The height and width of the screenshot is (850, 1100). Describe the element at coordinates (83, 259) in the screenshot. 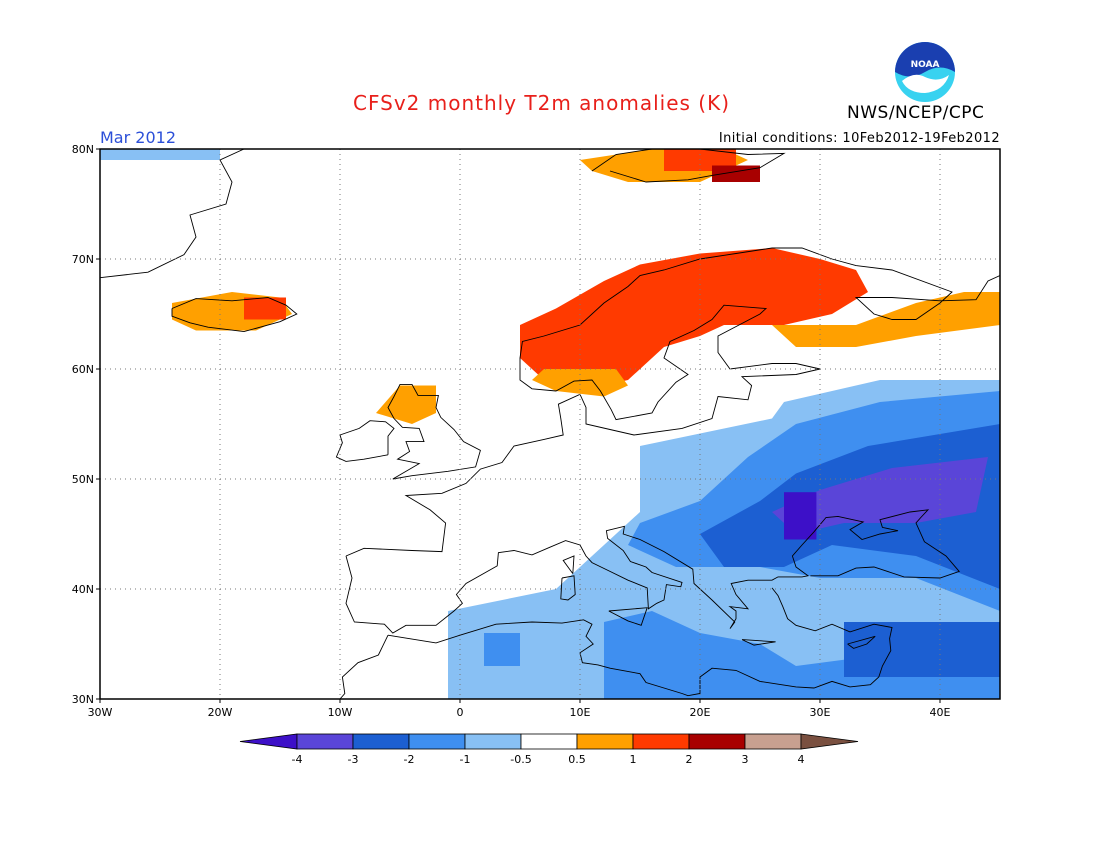

I see `lat-tick-label: 70N` at that location.